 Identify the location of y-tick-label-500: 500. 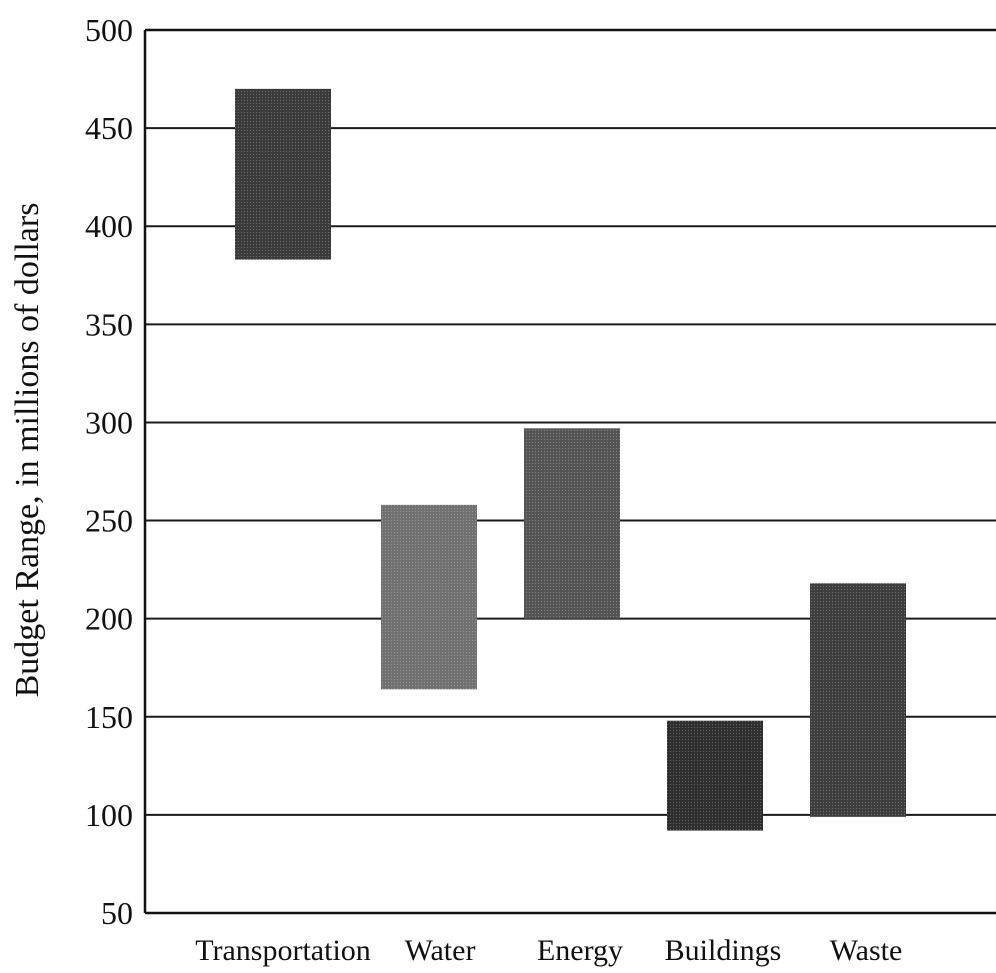
(109, 30).